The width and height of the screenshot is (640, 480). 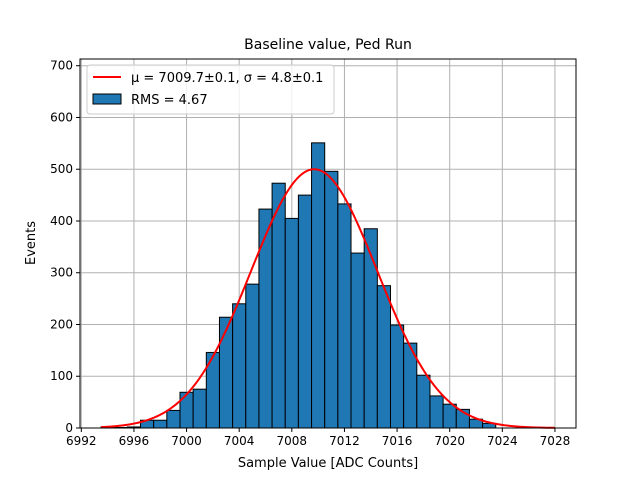 What do you see at coordinates (502, 441) in the screenshot?
I see `x-tick-label: 7024` at bounding box center [502, 441].